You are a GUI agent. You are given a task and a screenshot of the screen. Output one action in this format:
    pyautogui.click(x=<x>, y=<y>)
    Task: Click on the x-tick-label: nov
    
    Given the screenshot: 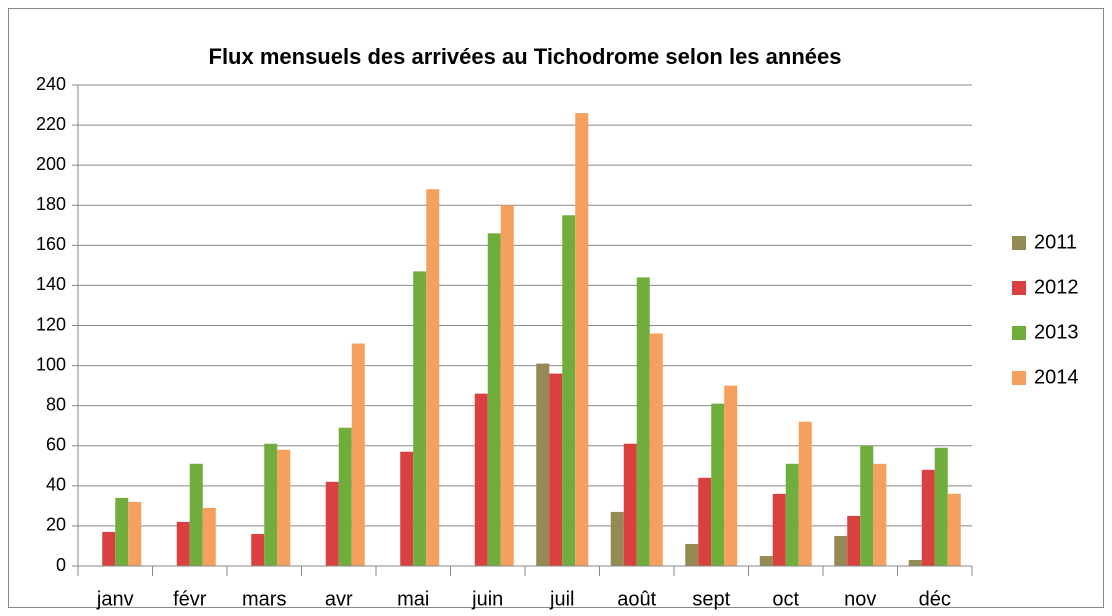 What is the action you would take?
    pyautogui.click(x=860, y=599)
    